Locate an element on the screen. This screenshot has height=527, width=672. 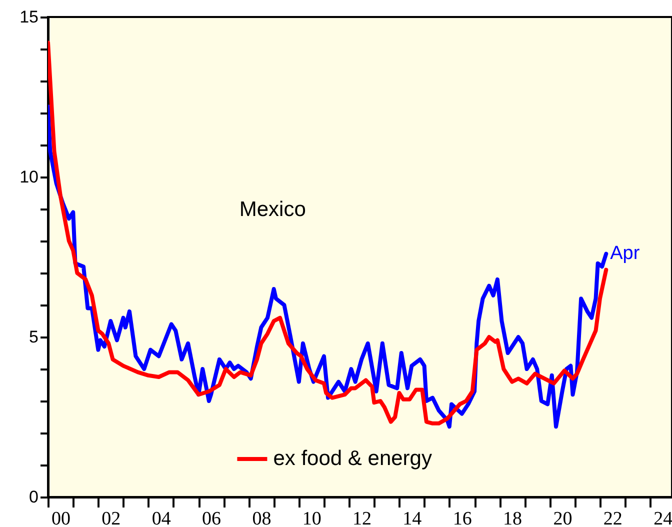
x-tick-label: 10 is located at coordinates (312, 517).